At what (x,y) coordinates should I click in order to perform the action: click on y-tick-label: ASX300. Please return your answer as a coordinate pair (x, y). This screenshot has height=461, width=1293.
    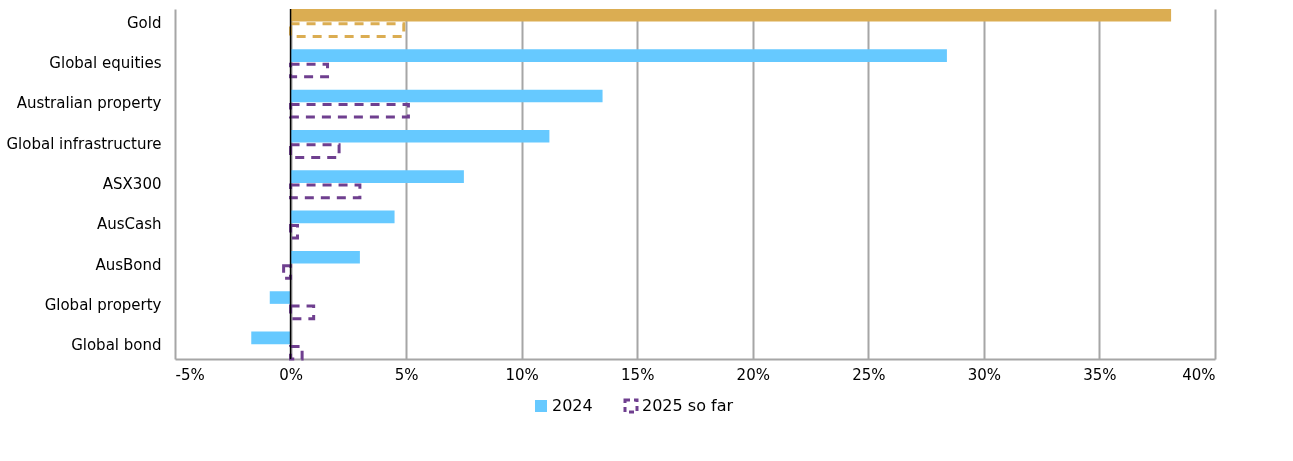
    Looking at the image, I should click on (132, 184).